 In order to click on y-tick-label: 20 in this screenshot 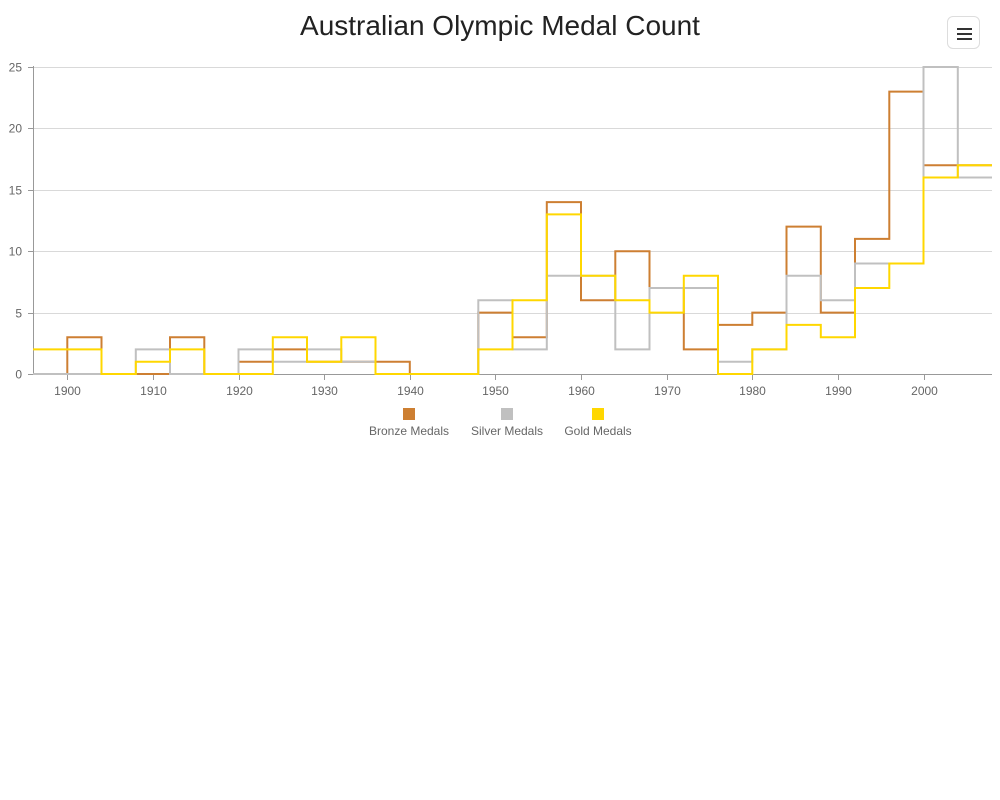, I will do `click(16, 129)`.